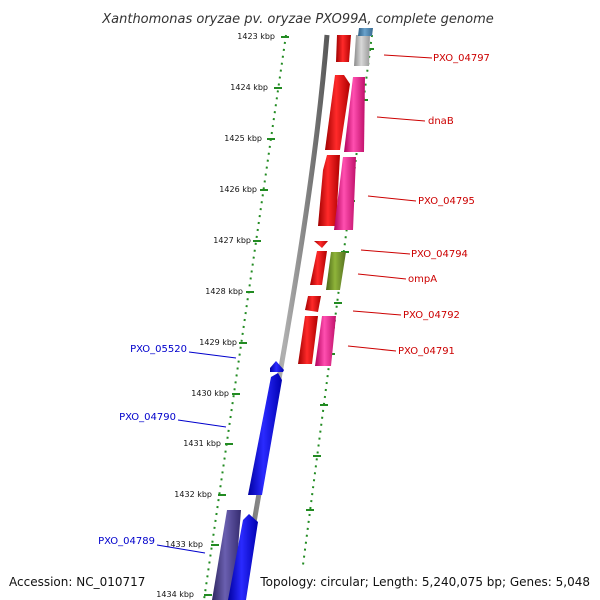 The height and width of the screenshot is (600, 600). What do you see at coordinates (439, 254) in the screenshot?
I see `gene-label: PXO_04794` at bounding box center [439, 254].